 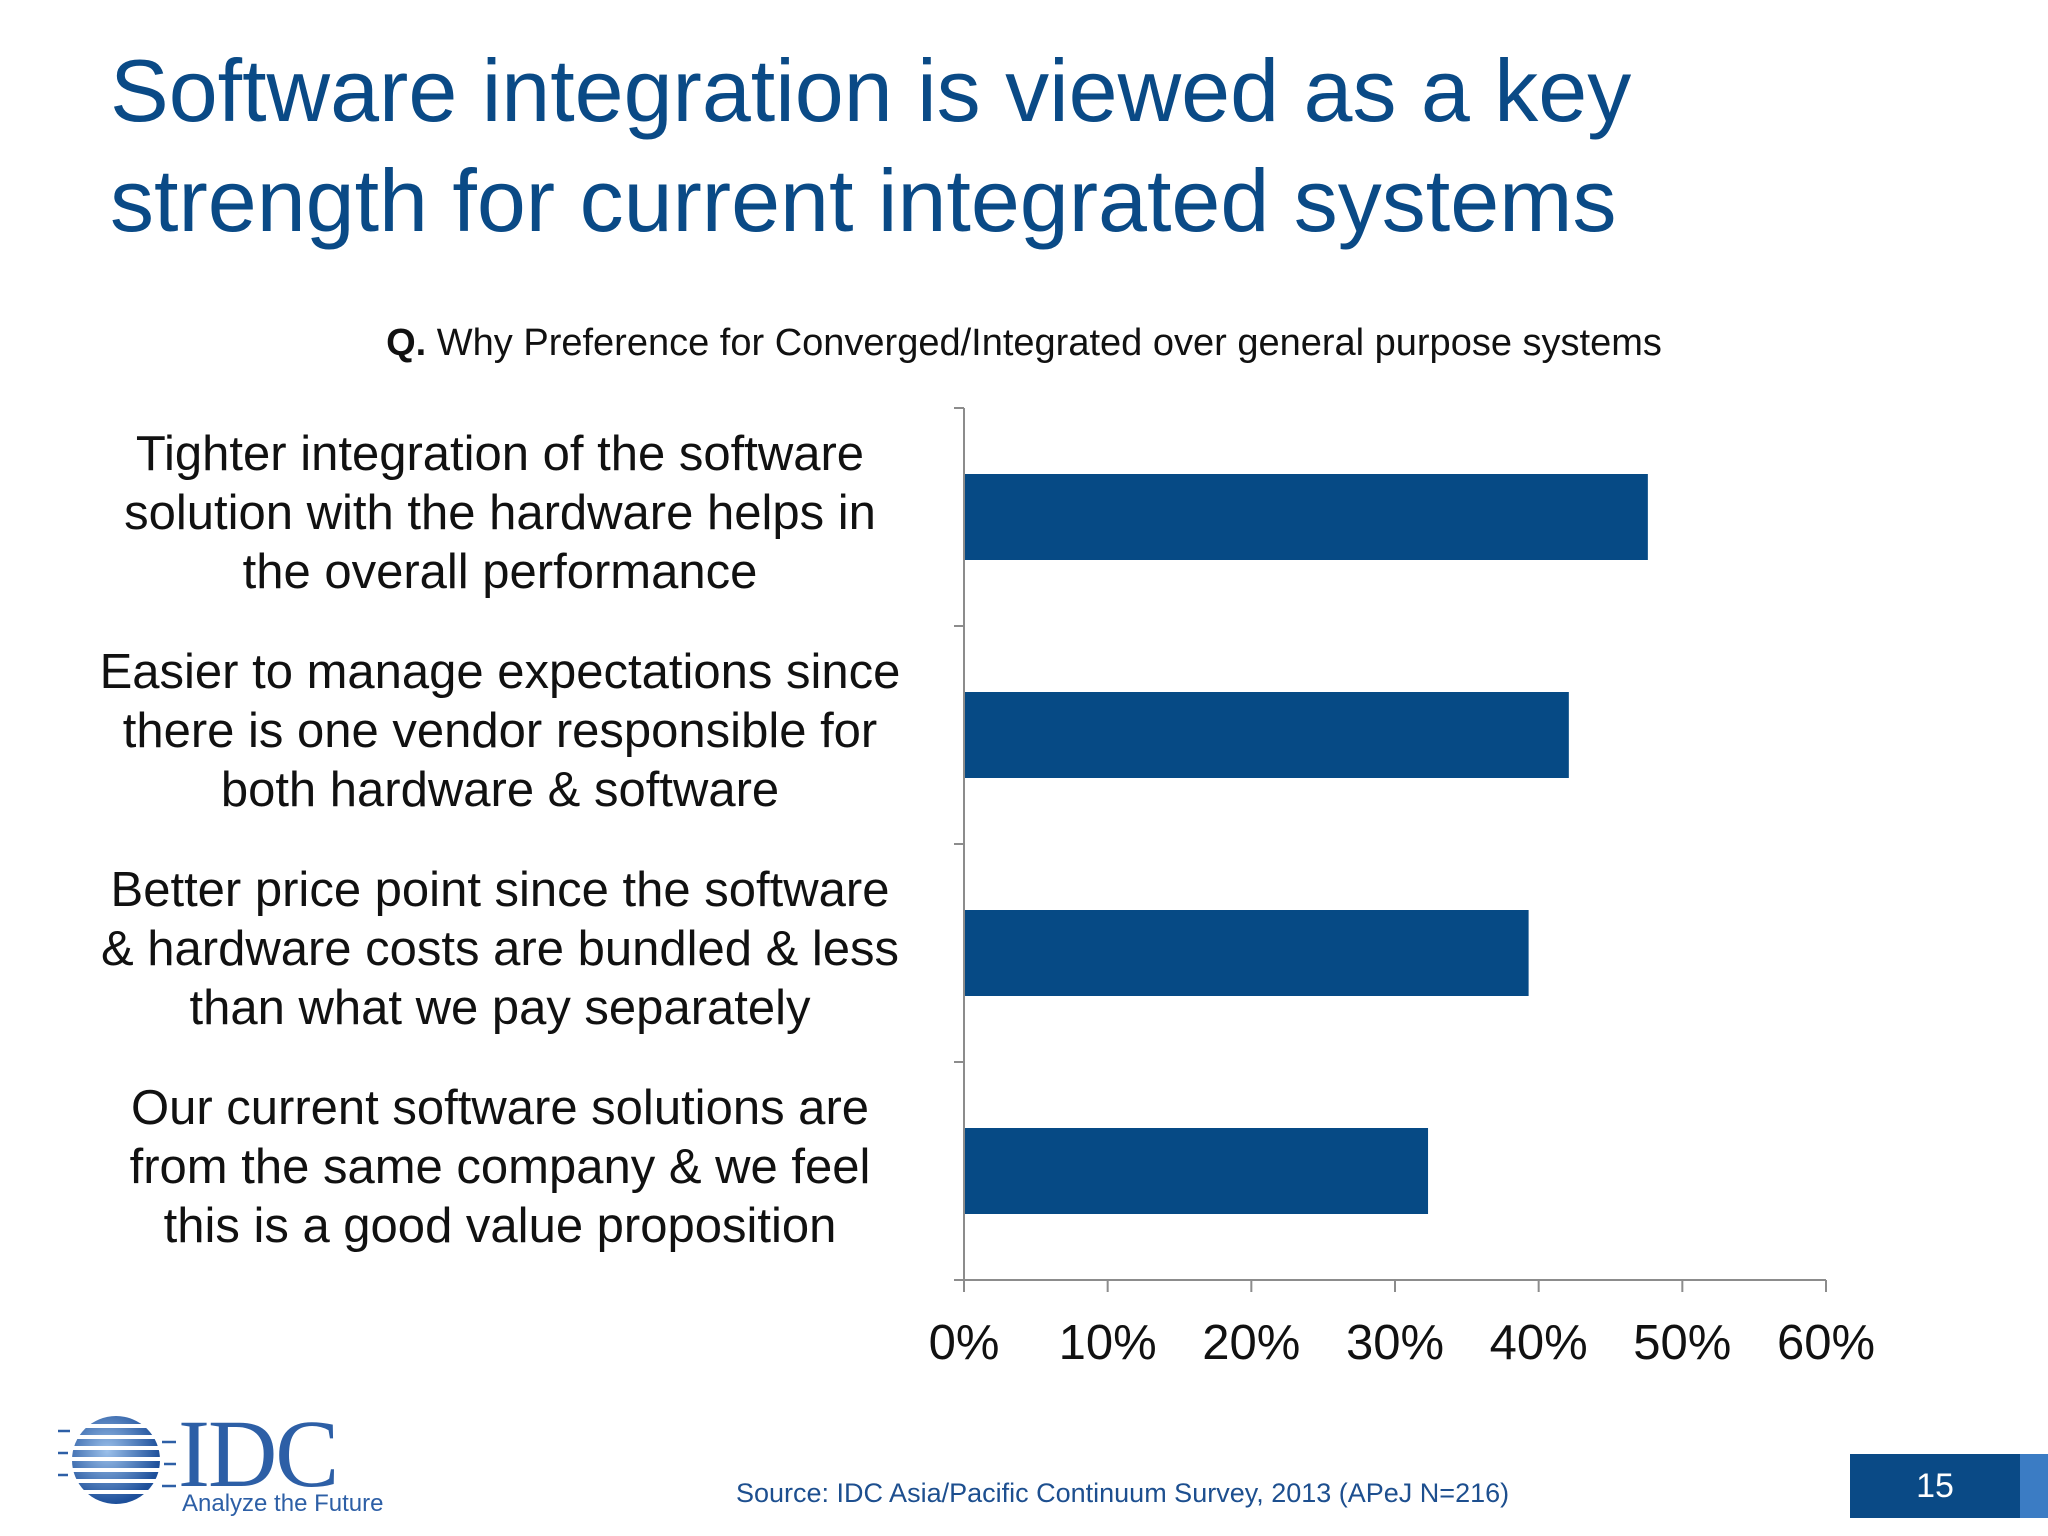 I want to click on category-label-1-line-1: Tighter integration of the software, so click(x=500, y=453).